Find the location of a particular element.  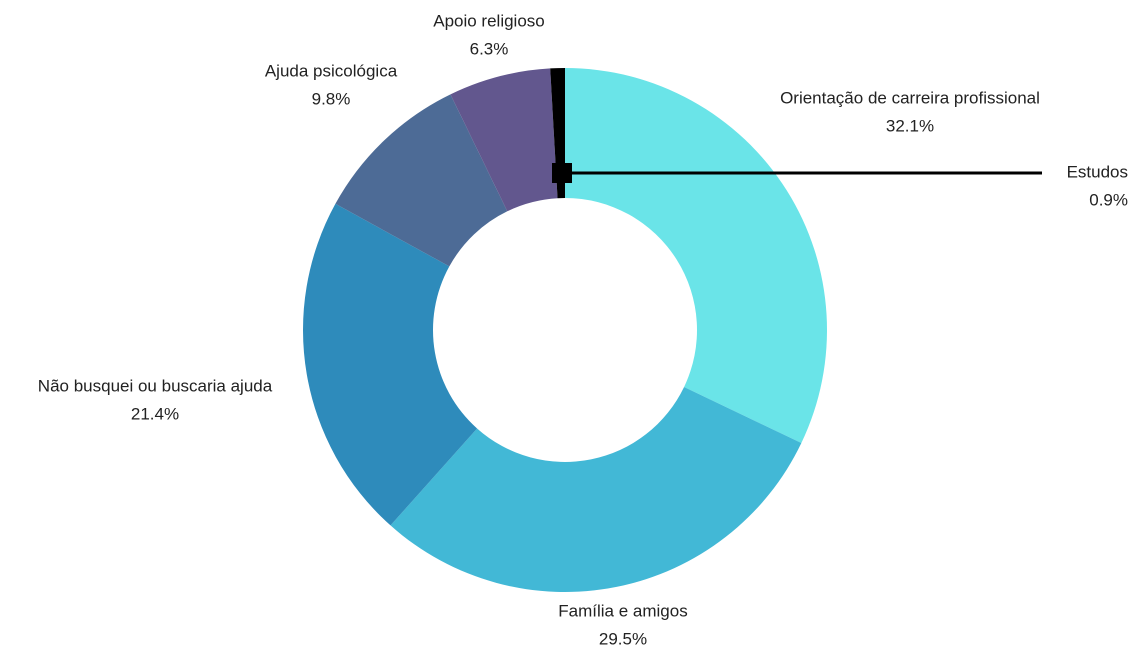

slice-label: Não busquei ou buscaria ajuda is located at coordinates (155, 385).